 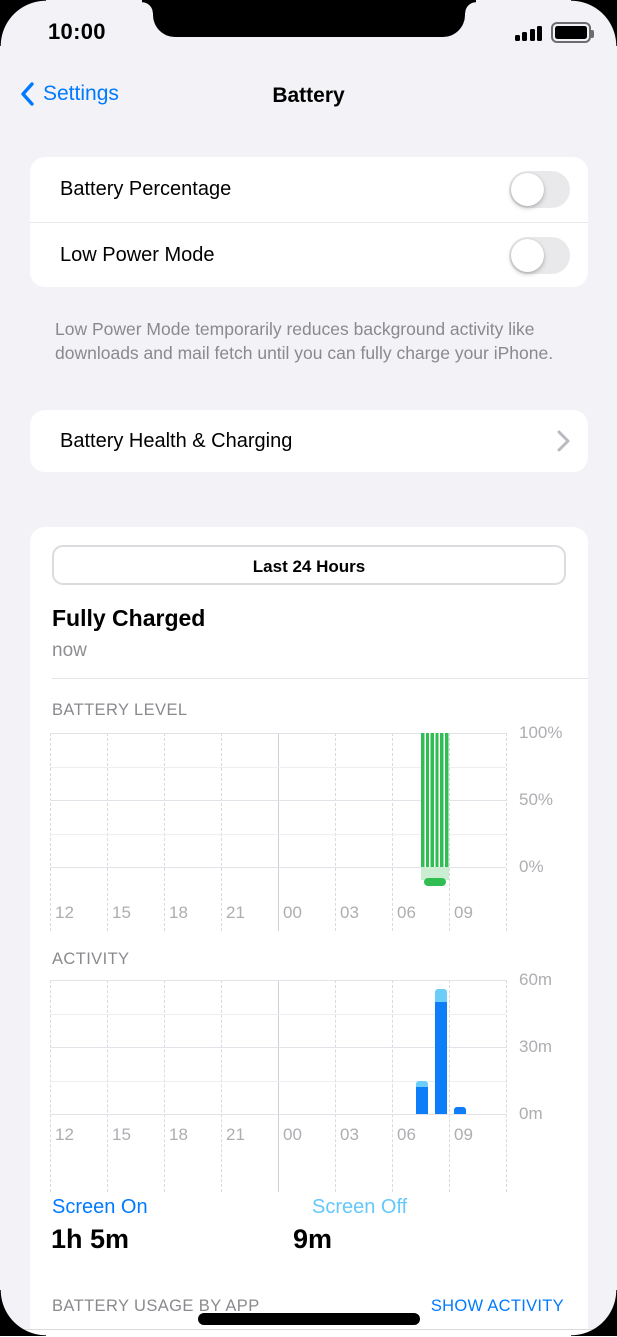 What do you see at coordinates (531, 1113) in the screenshot?
I see `y-tick-label: 0m` at bounding box center [531, 1113].